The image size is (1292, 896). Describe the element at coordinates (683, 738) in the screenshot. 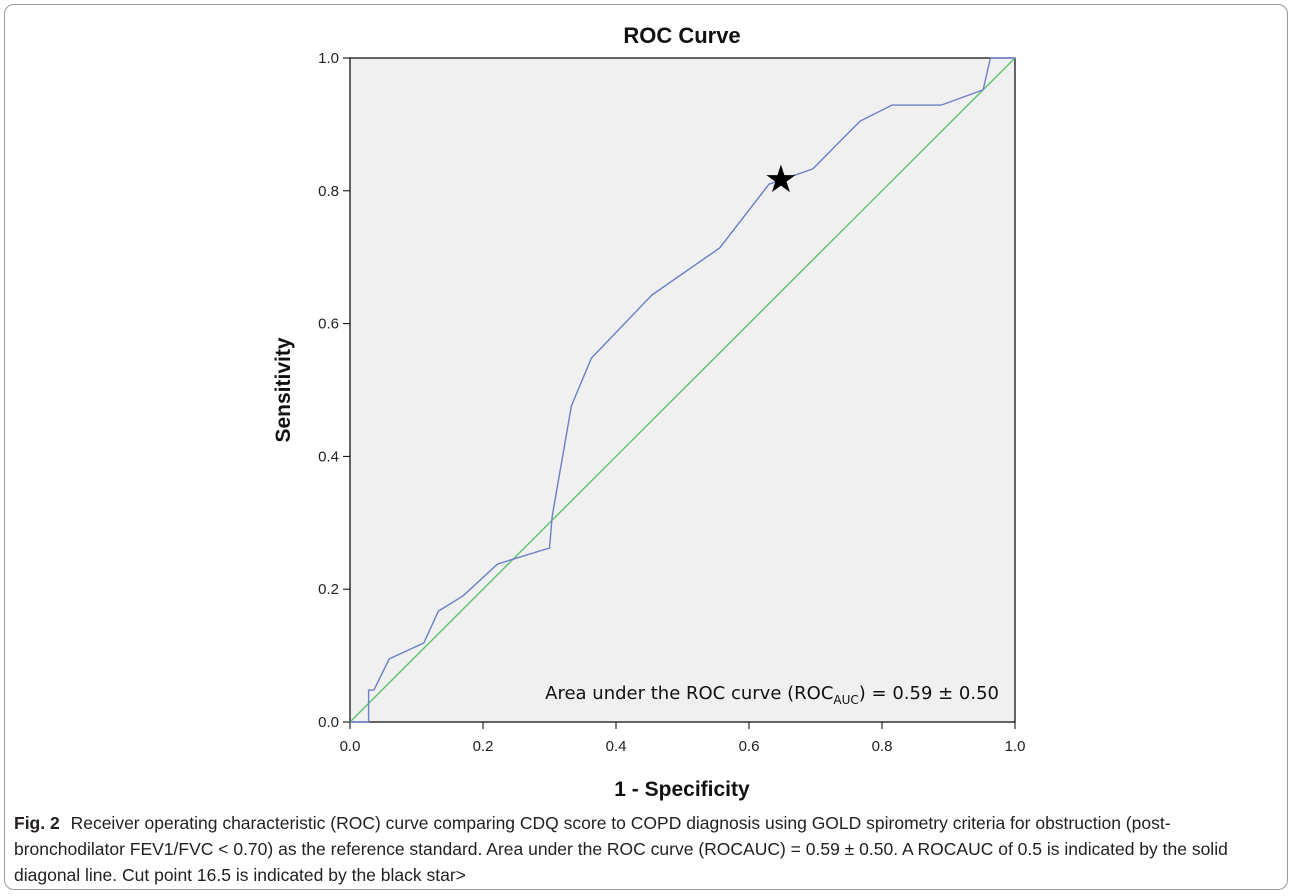

I see `x-axis: 0.0 0.2 0.4 0.6 0.8 1.0` at that location.